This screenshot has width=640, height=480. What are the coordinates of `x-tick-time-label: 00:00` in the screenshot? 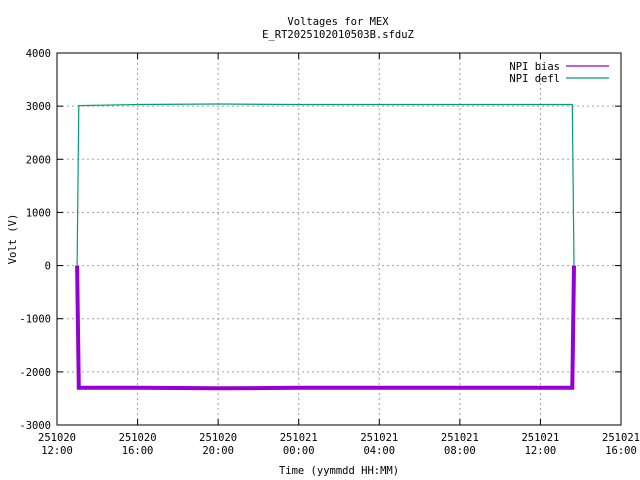 It's located at (299, 451).